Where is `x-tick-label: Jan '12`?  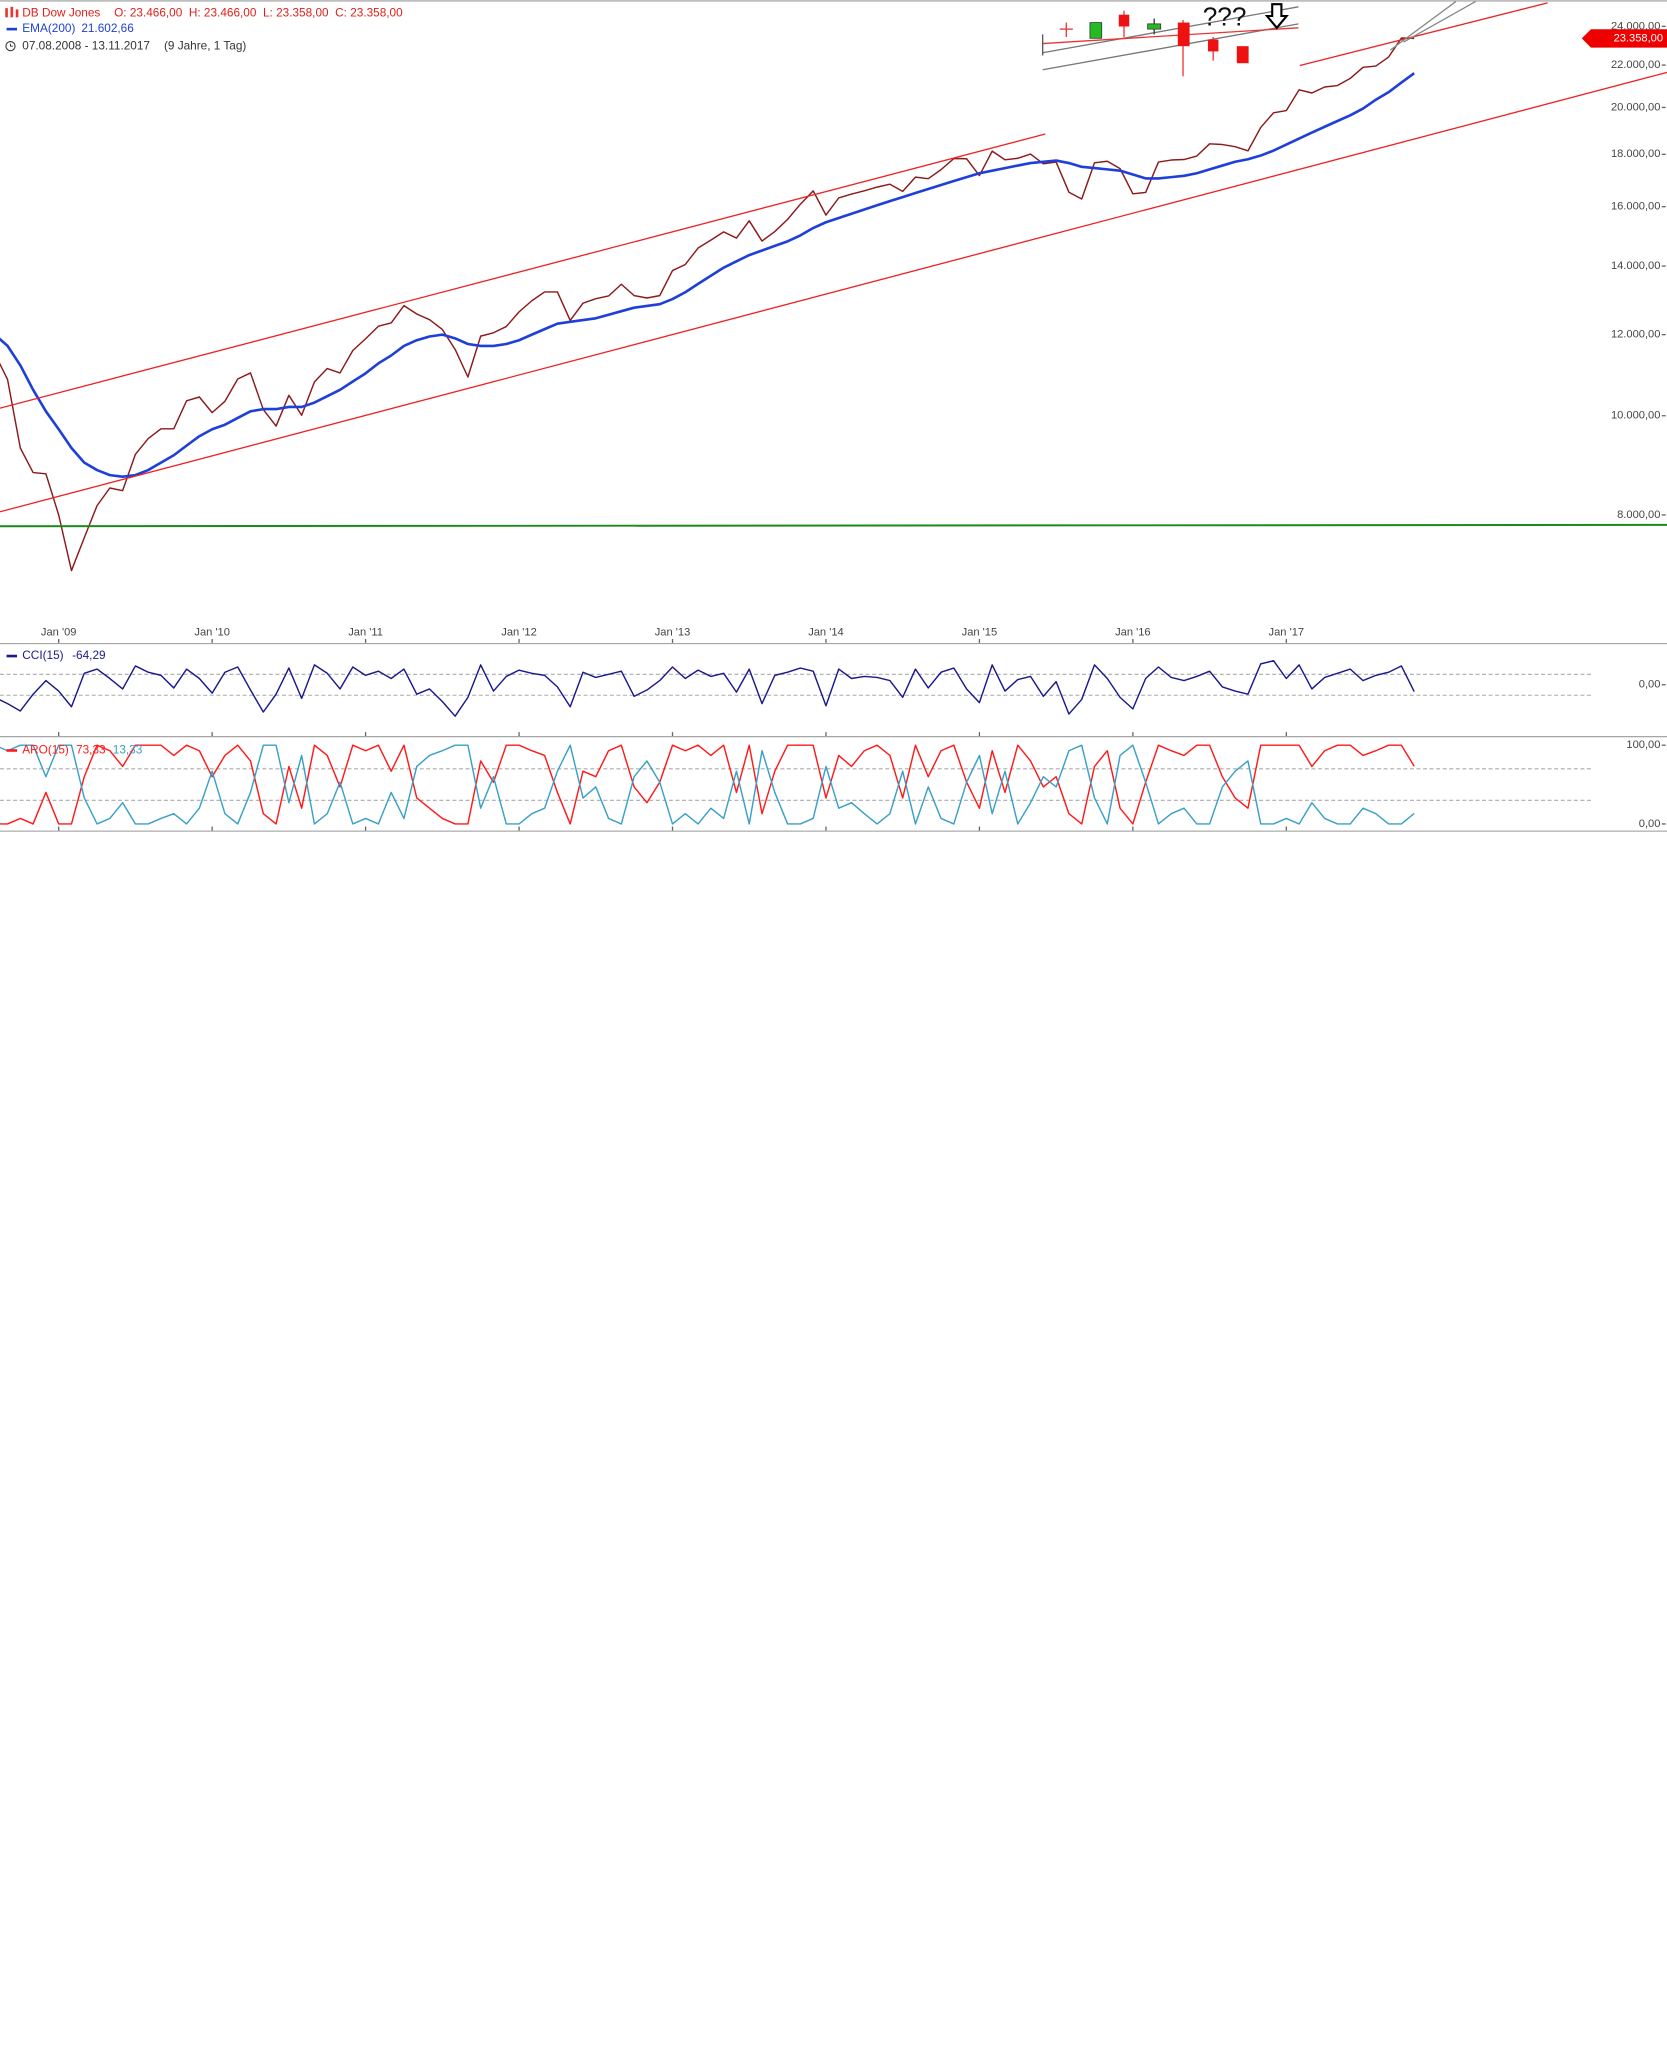
x-tick-label: Jan '12 is located at coordinates (519, 632).